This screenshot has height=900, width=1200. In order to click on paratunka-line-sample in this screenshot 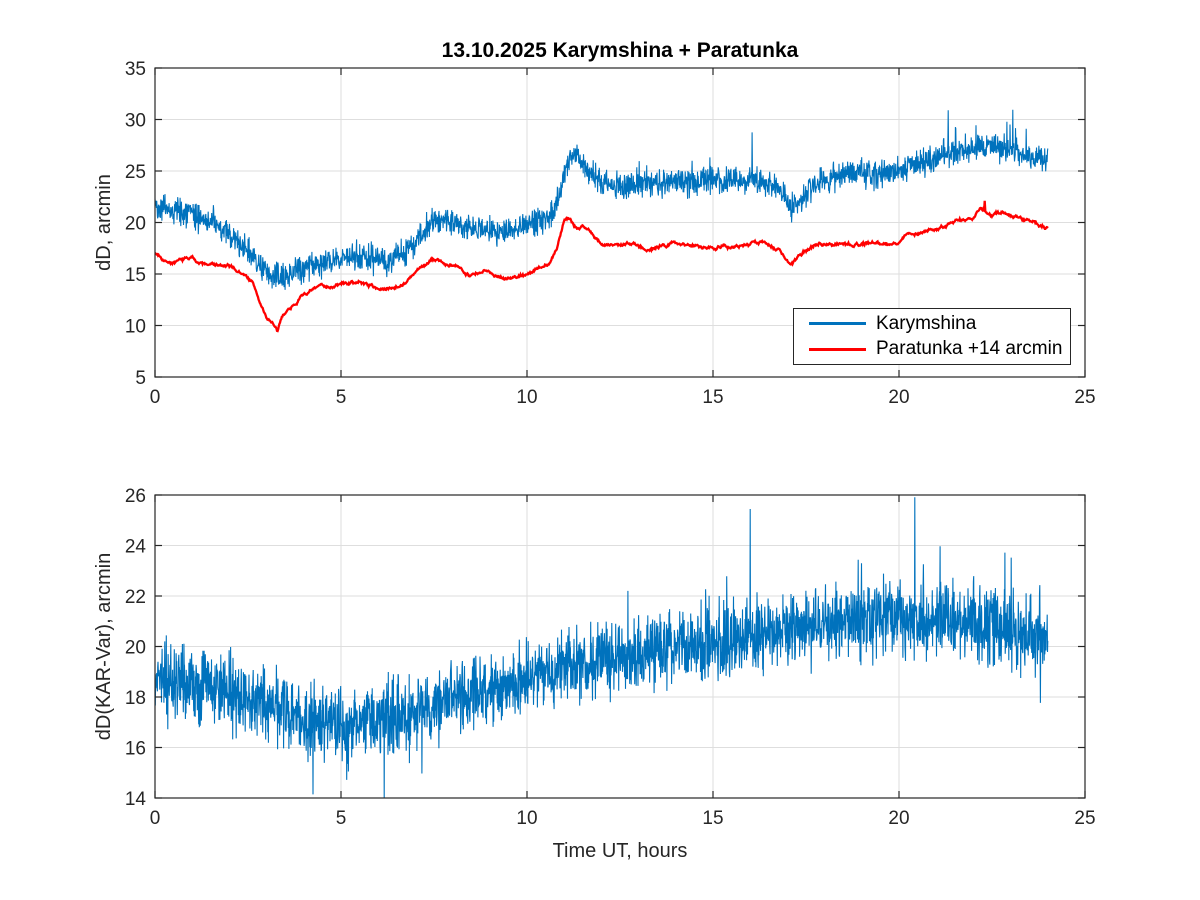, I will do `click(837, 349)`.